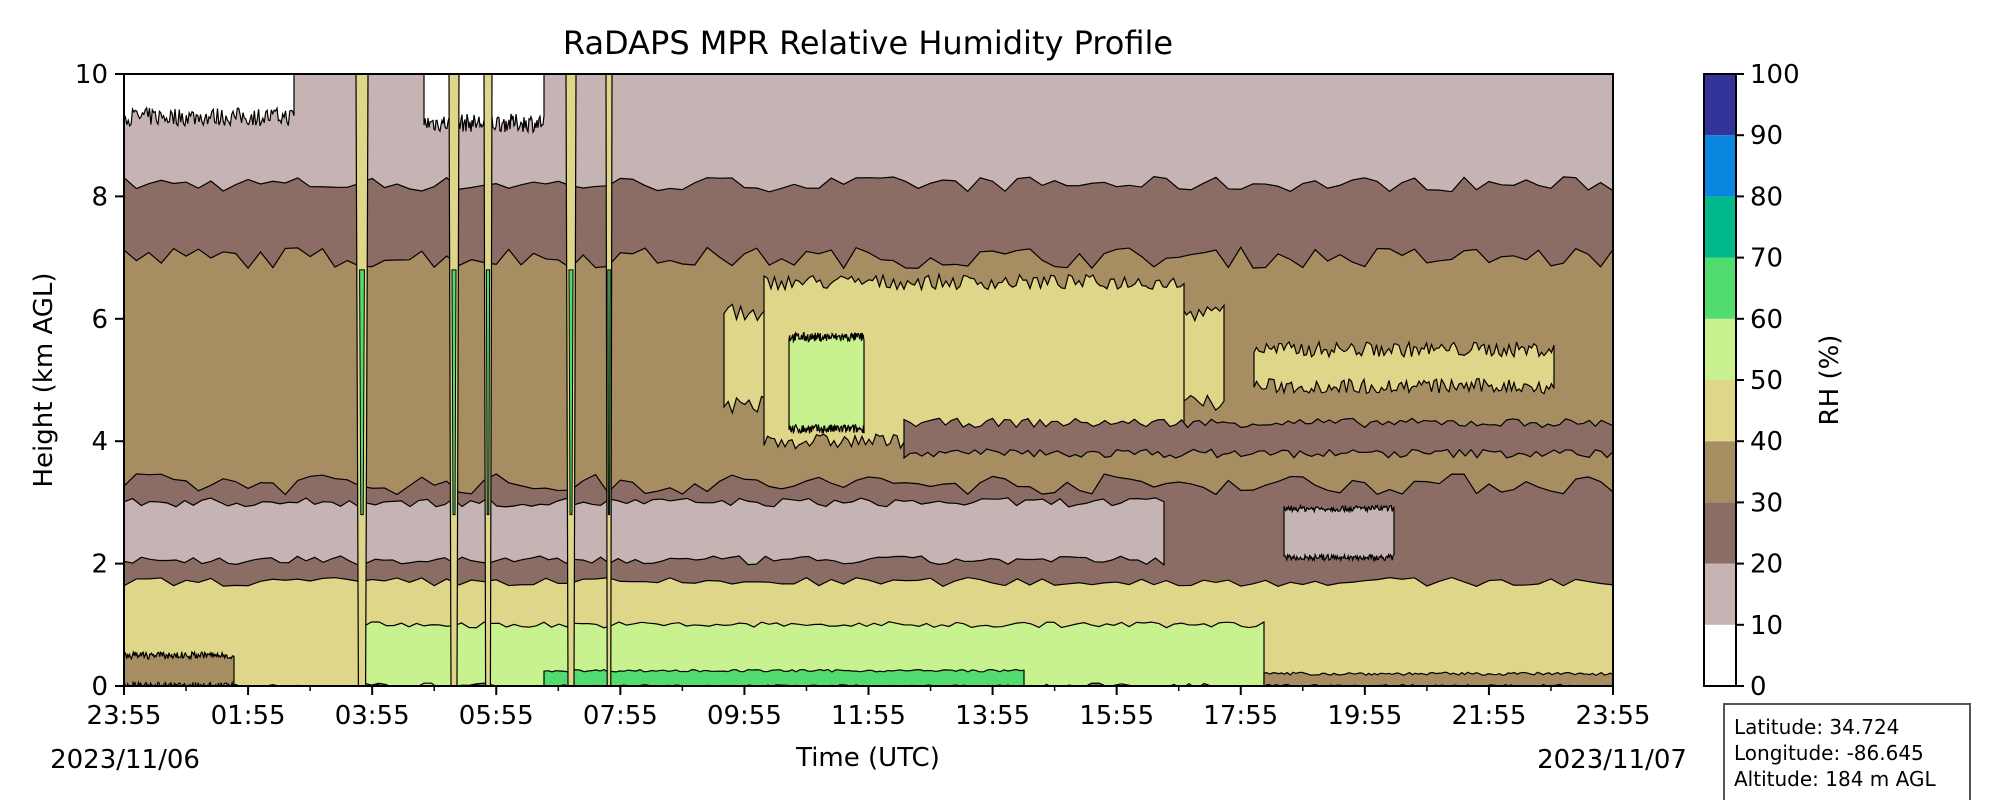 This screenshot has height=804, width=2000. I want to click on station-info-frame, so click(1847, 753).